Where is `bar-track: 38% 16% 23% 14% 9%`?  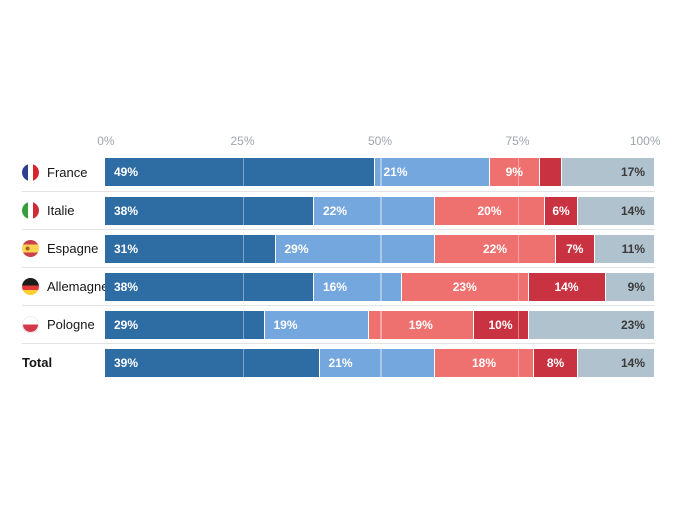 bar-track: 38% 16% 23% 14% 9% is located at coordinates (380, 286).